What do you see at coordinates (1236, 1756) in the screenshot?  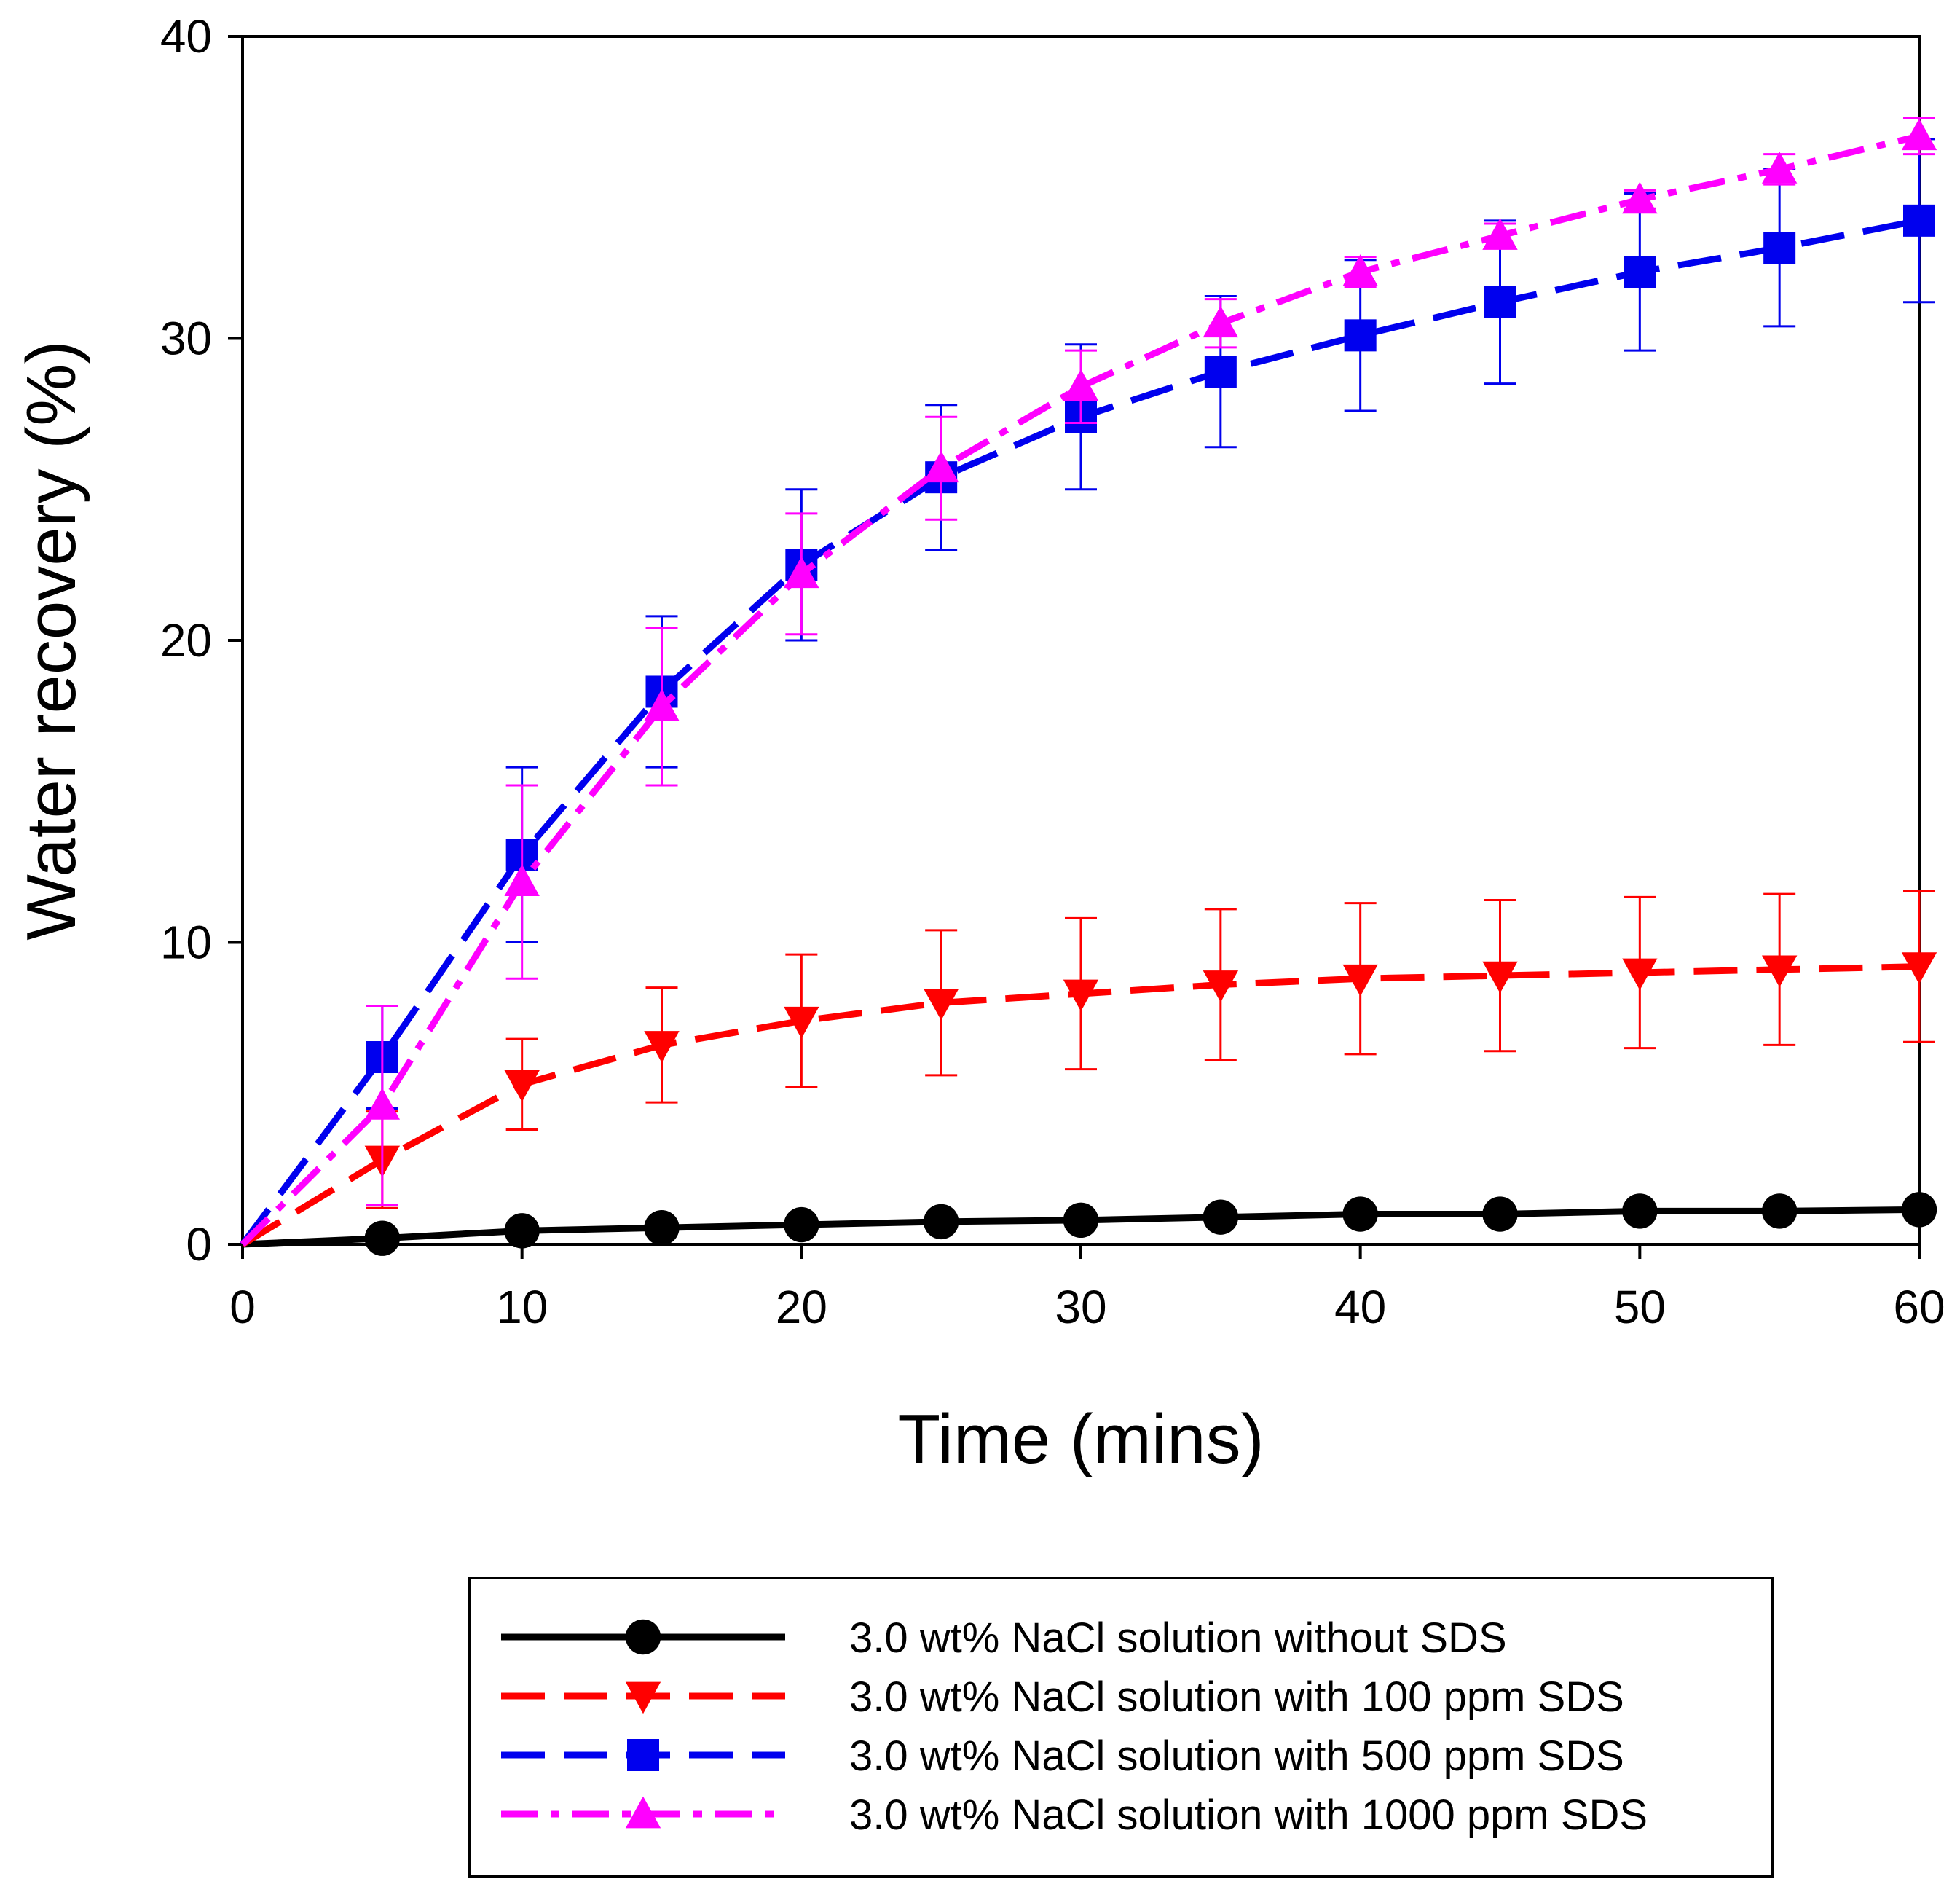 I see `legend-label: 3.0 wt% NaCl solution with 500 ppm SDS` at bounding box center [1236, 1756].